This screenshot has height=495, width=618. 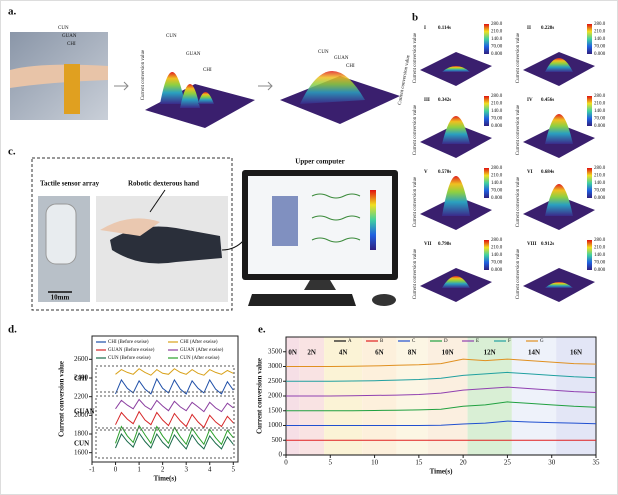 What do you see at coordinates (63, 28) in the screenshot?
I see `photo-label: CUN` at bounding box center [63, 28].